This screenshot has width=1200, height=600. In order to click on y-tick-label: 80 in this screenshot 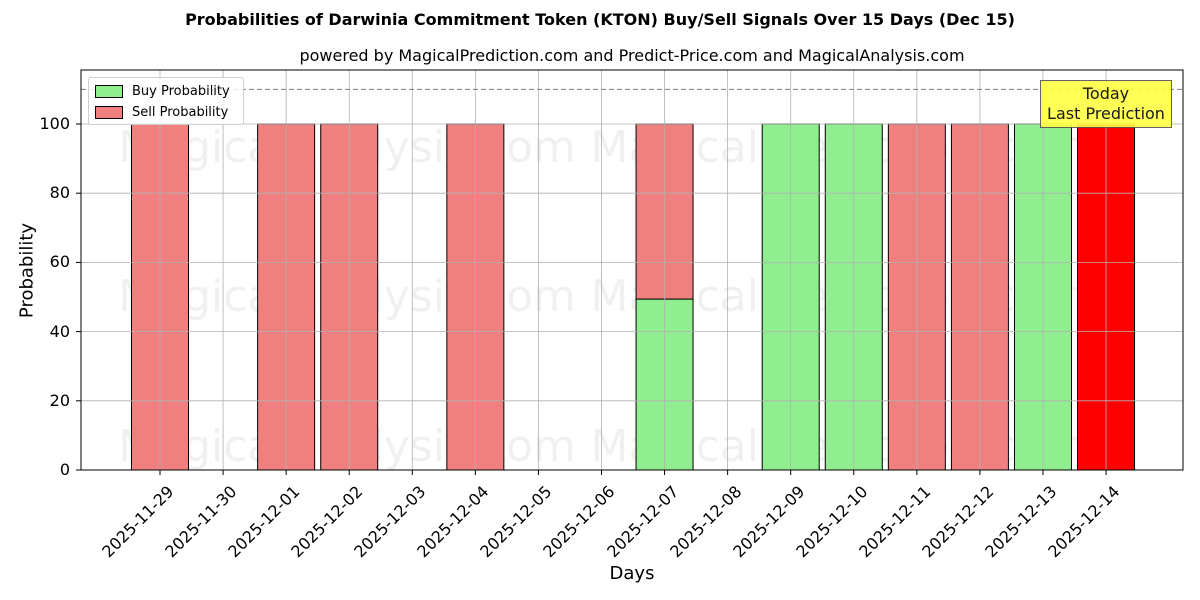, I will do `click(59, 193)`.